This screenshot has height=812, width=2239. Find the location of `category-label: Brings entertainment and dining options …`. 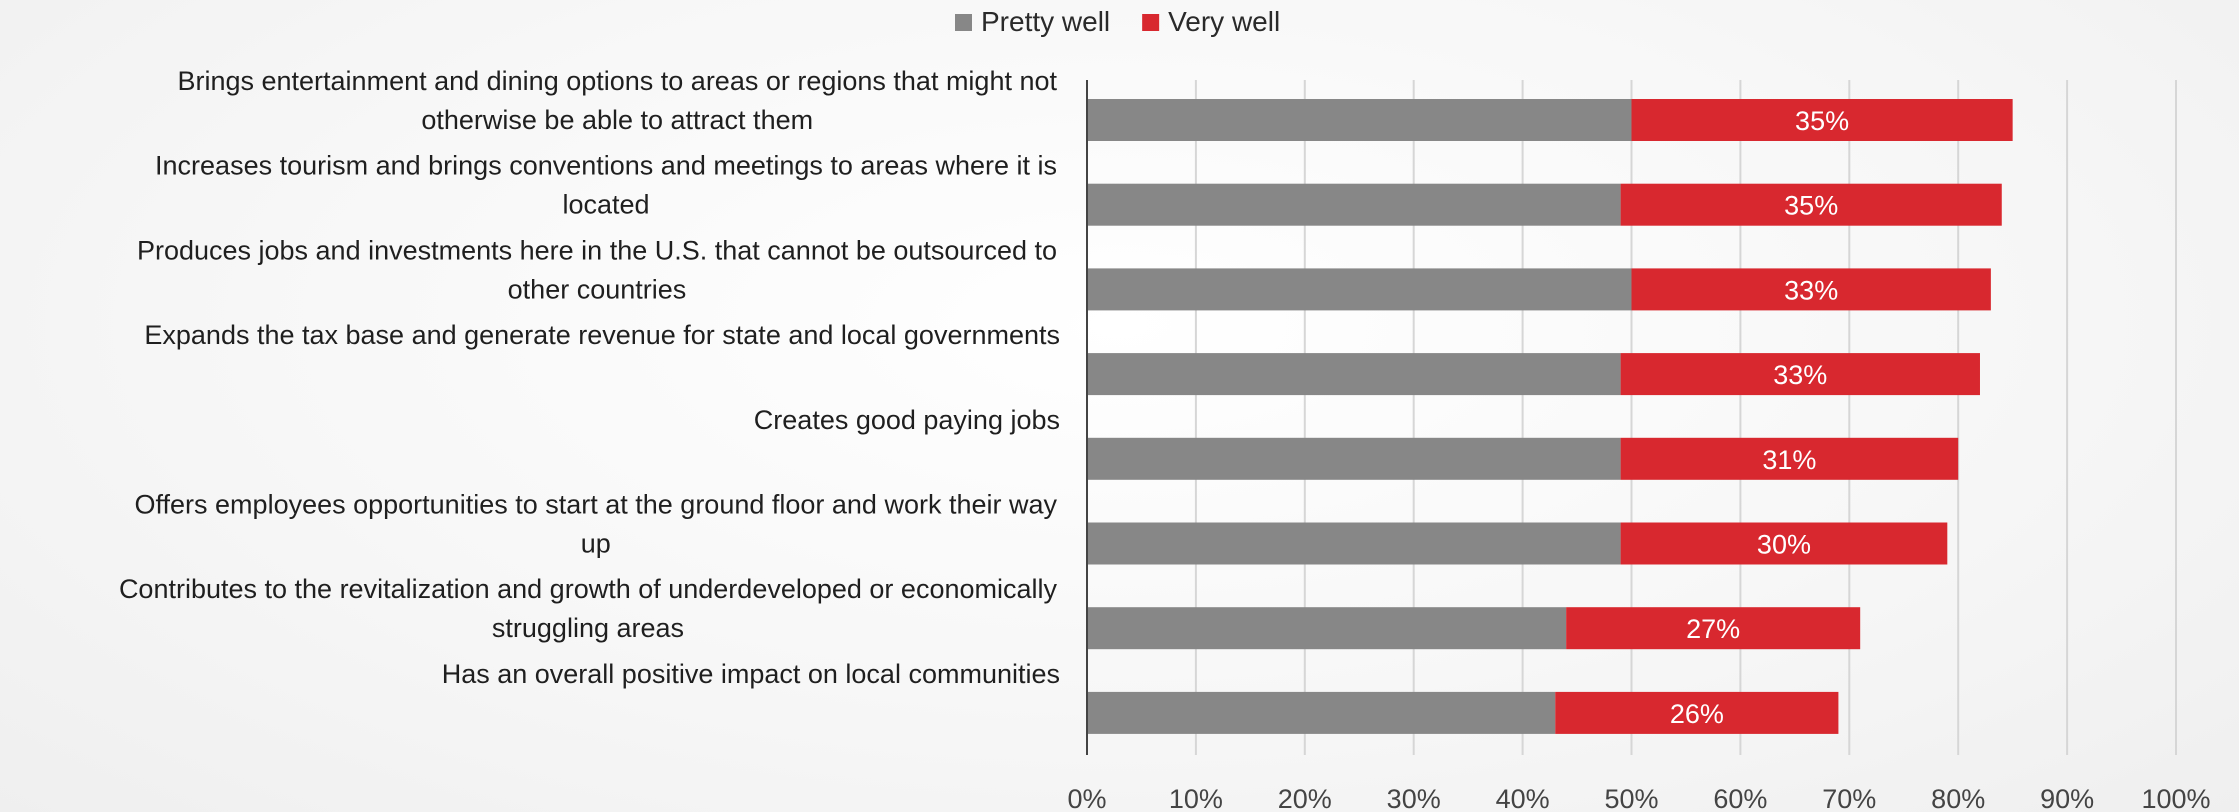

category-label: Brings entertainment and dining options … is located at coordinates (617, 81).